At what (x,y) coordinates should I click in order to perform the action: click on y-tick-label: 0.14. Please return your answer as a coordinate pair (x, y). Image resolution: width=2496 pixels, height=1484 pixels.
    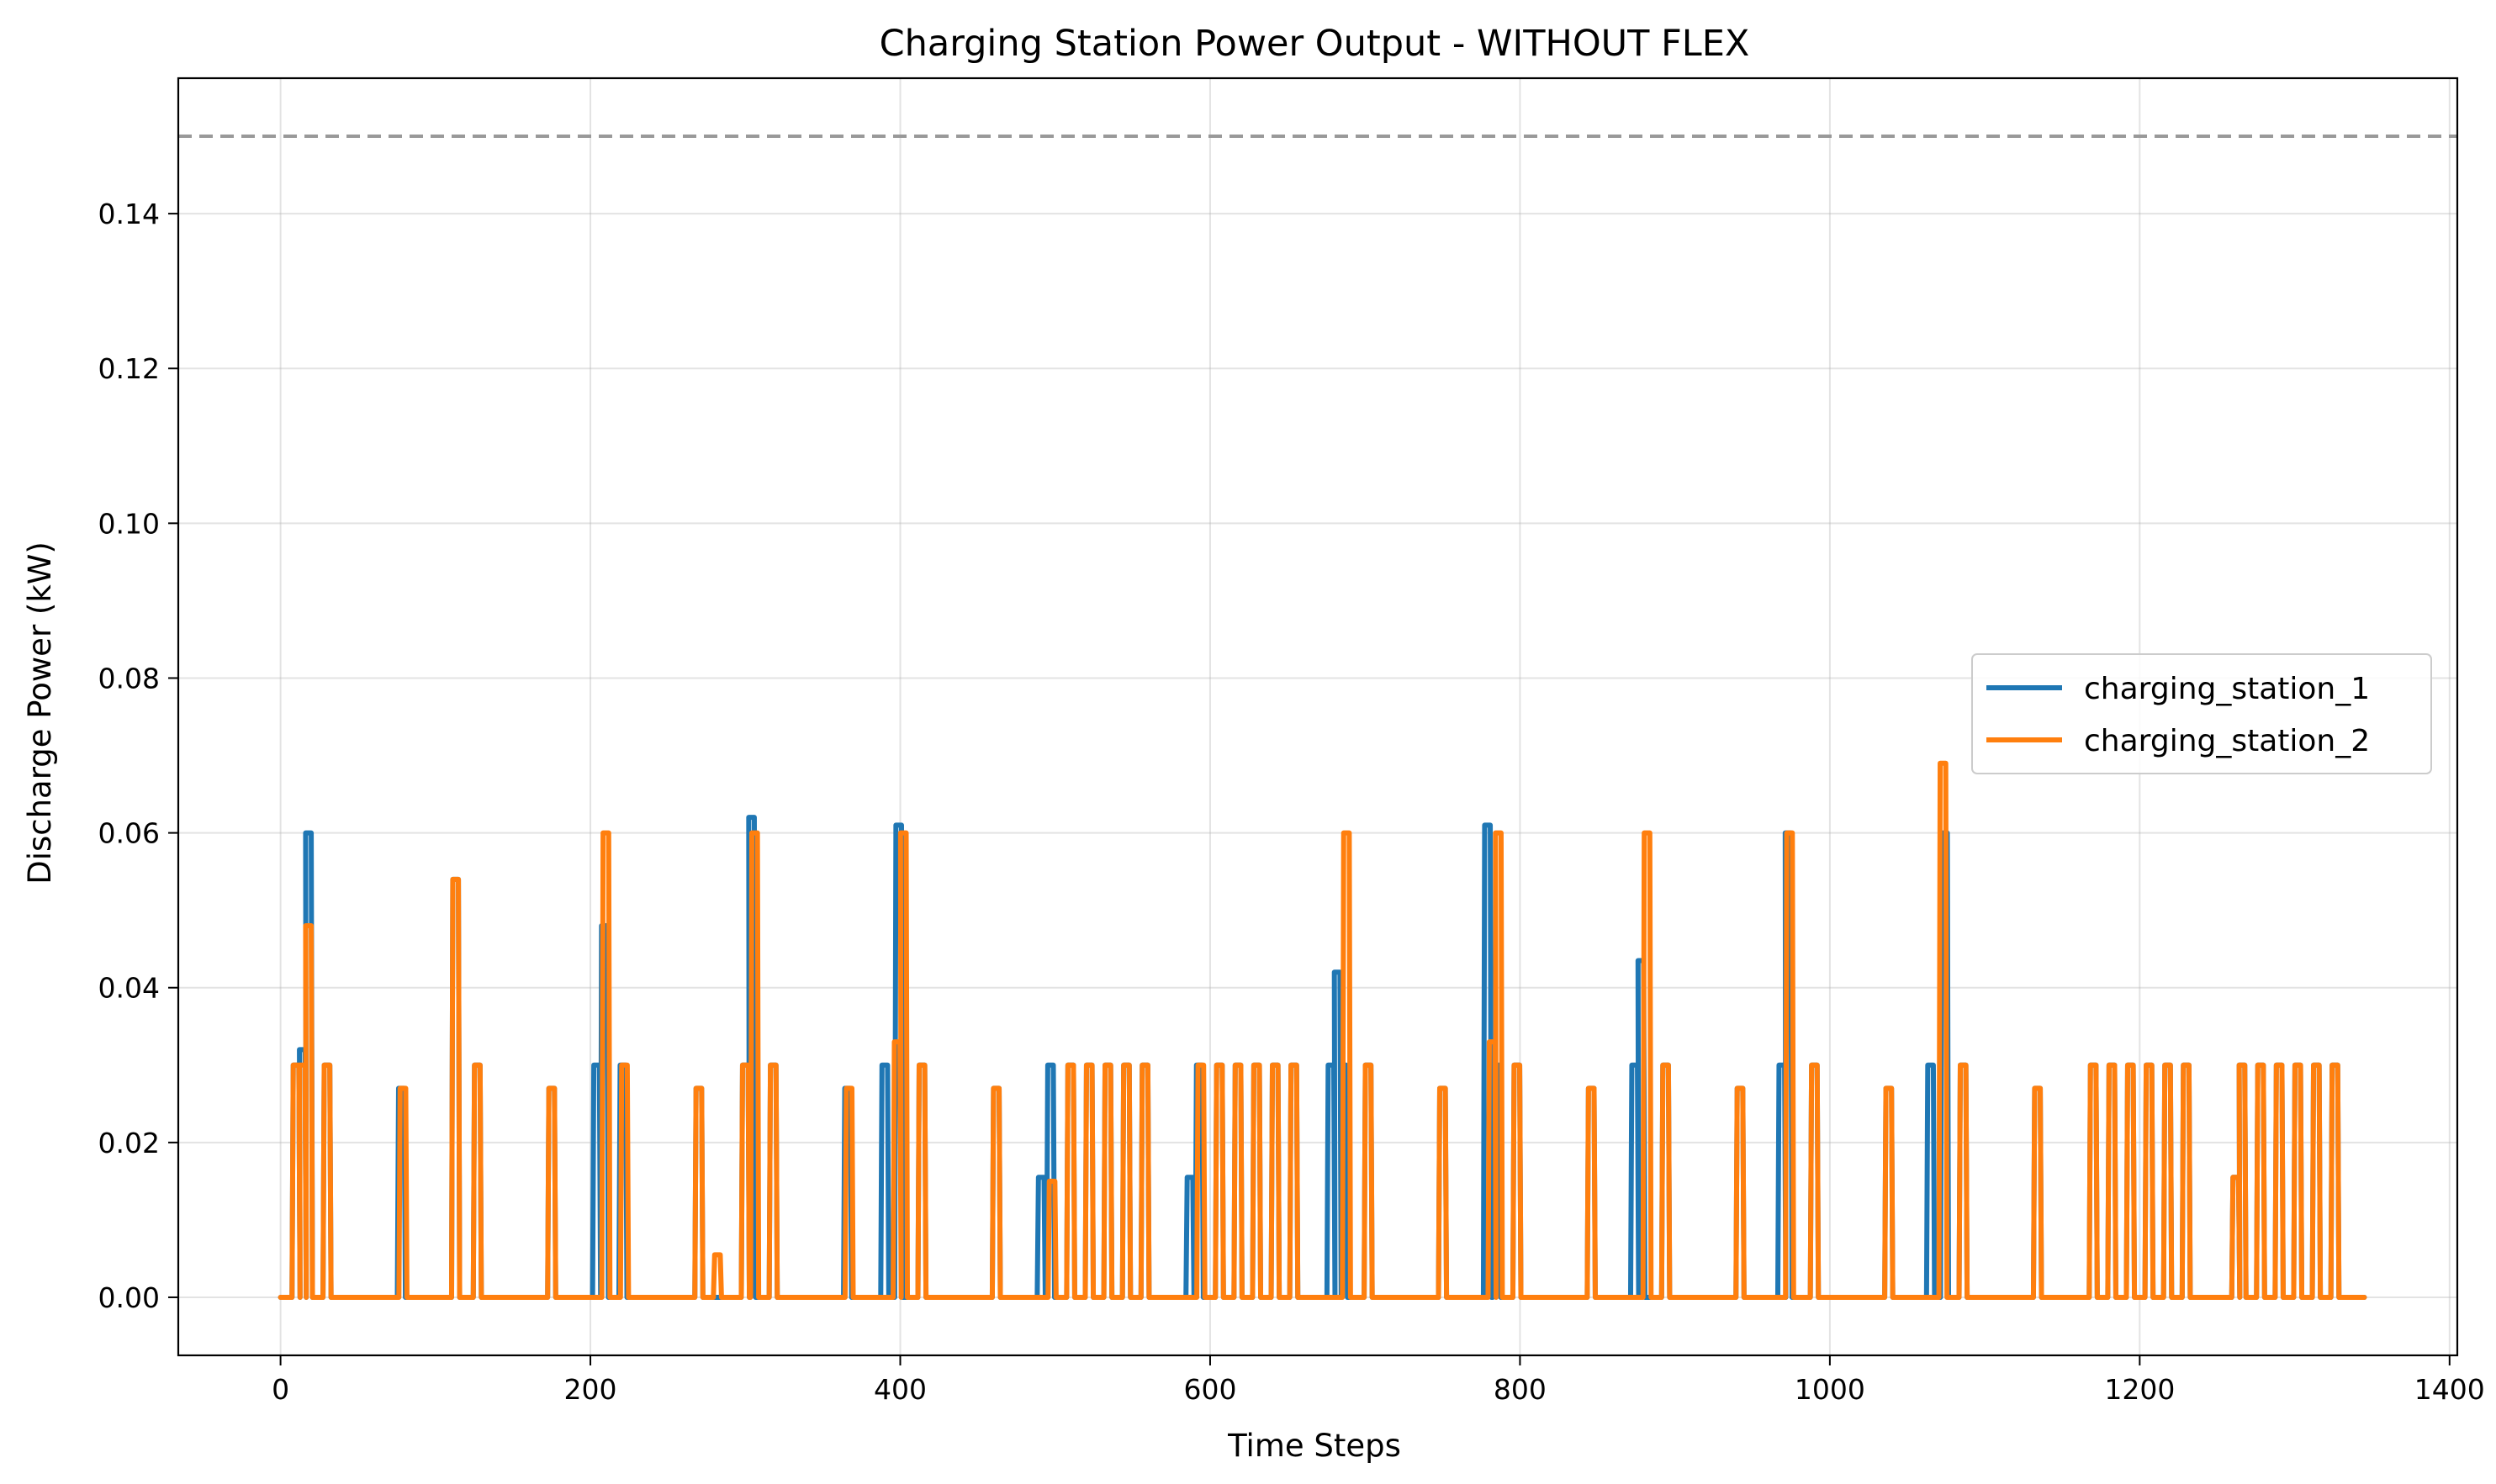
    Looking at the image, I should click on (129, 214).